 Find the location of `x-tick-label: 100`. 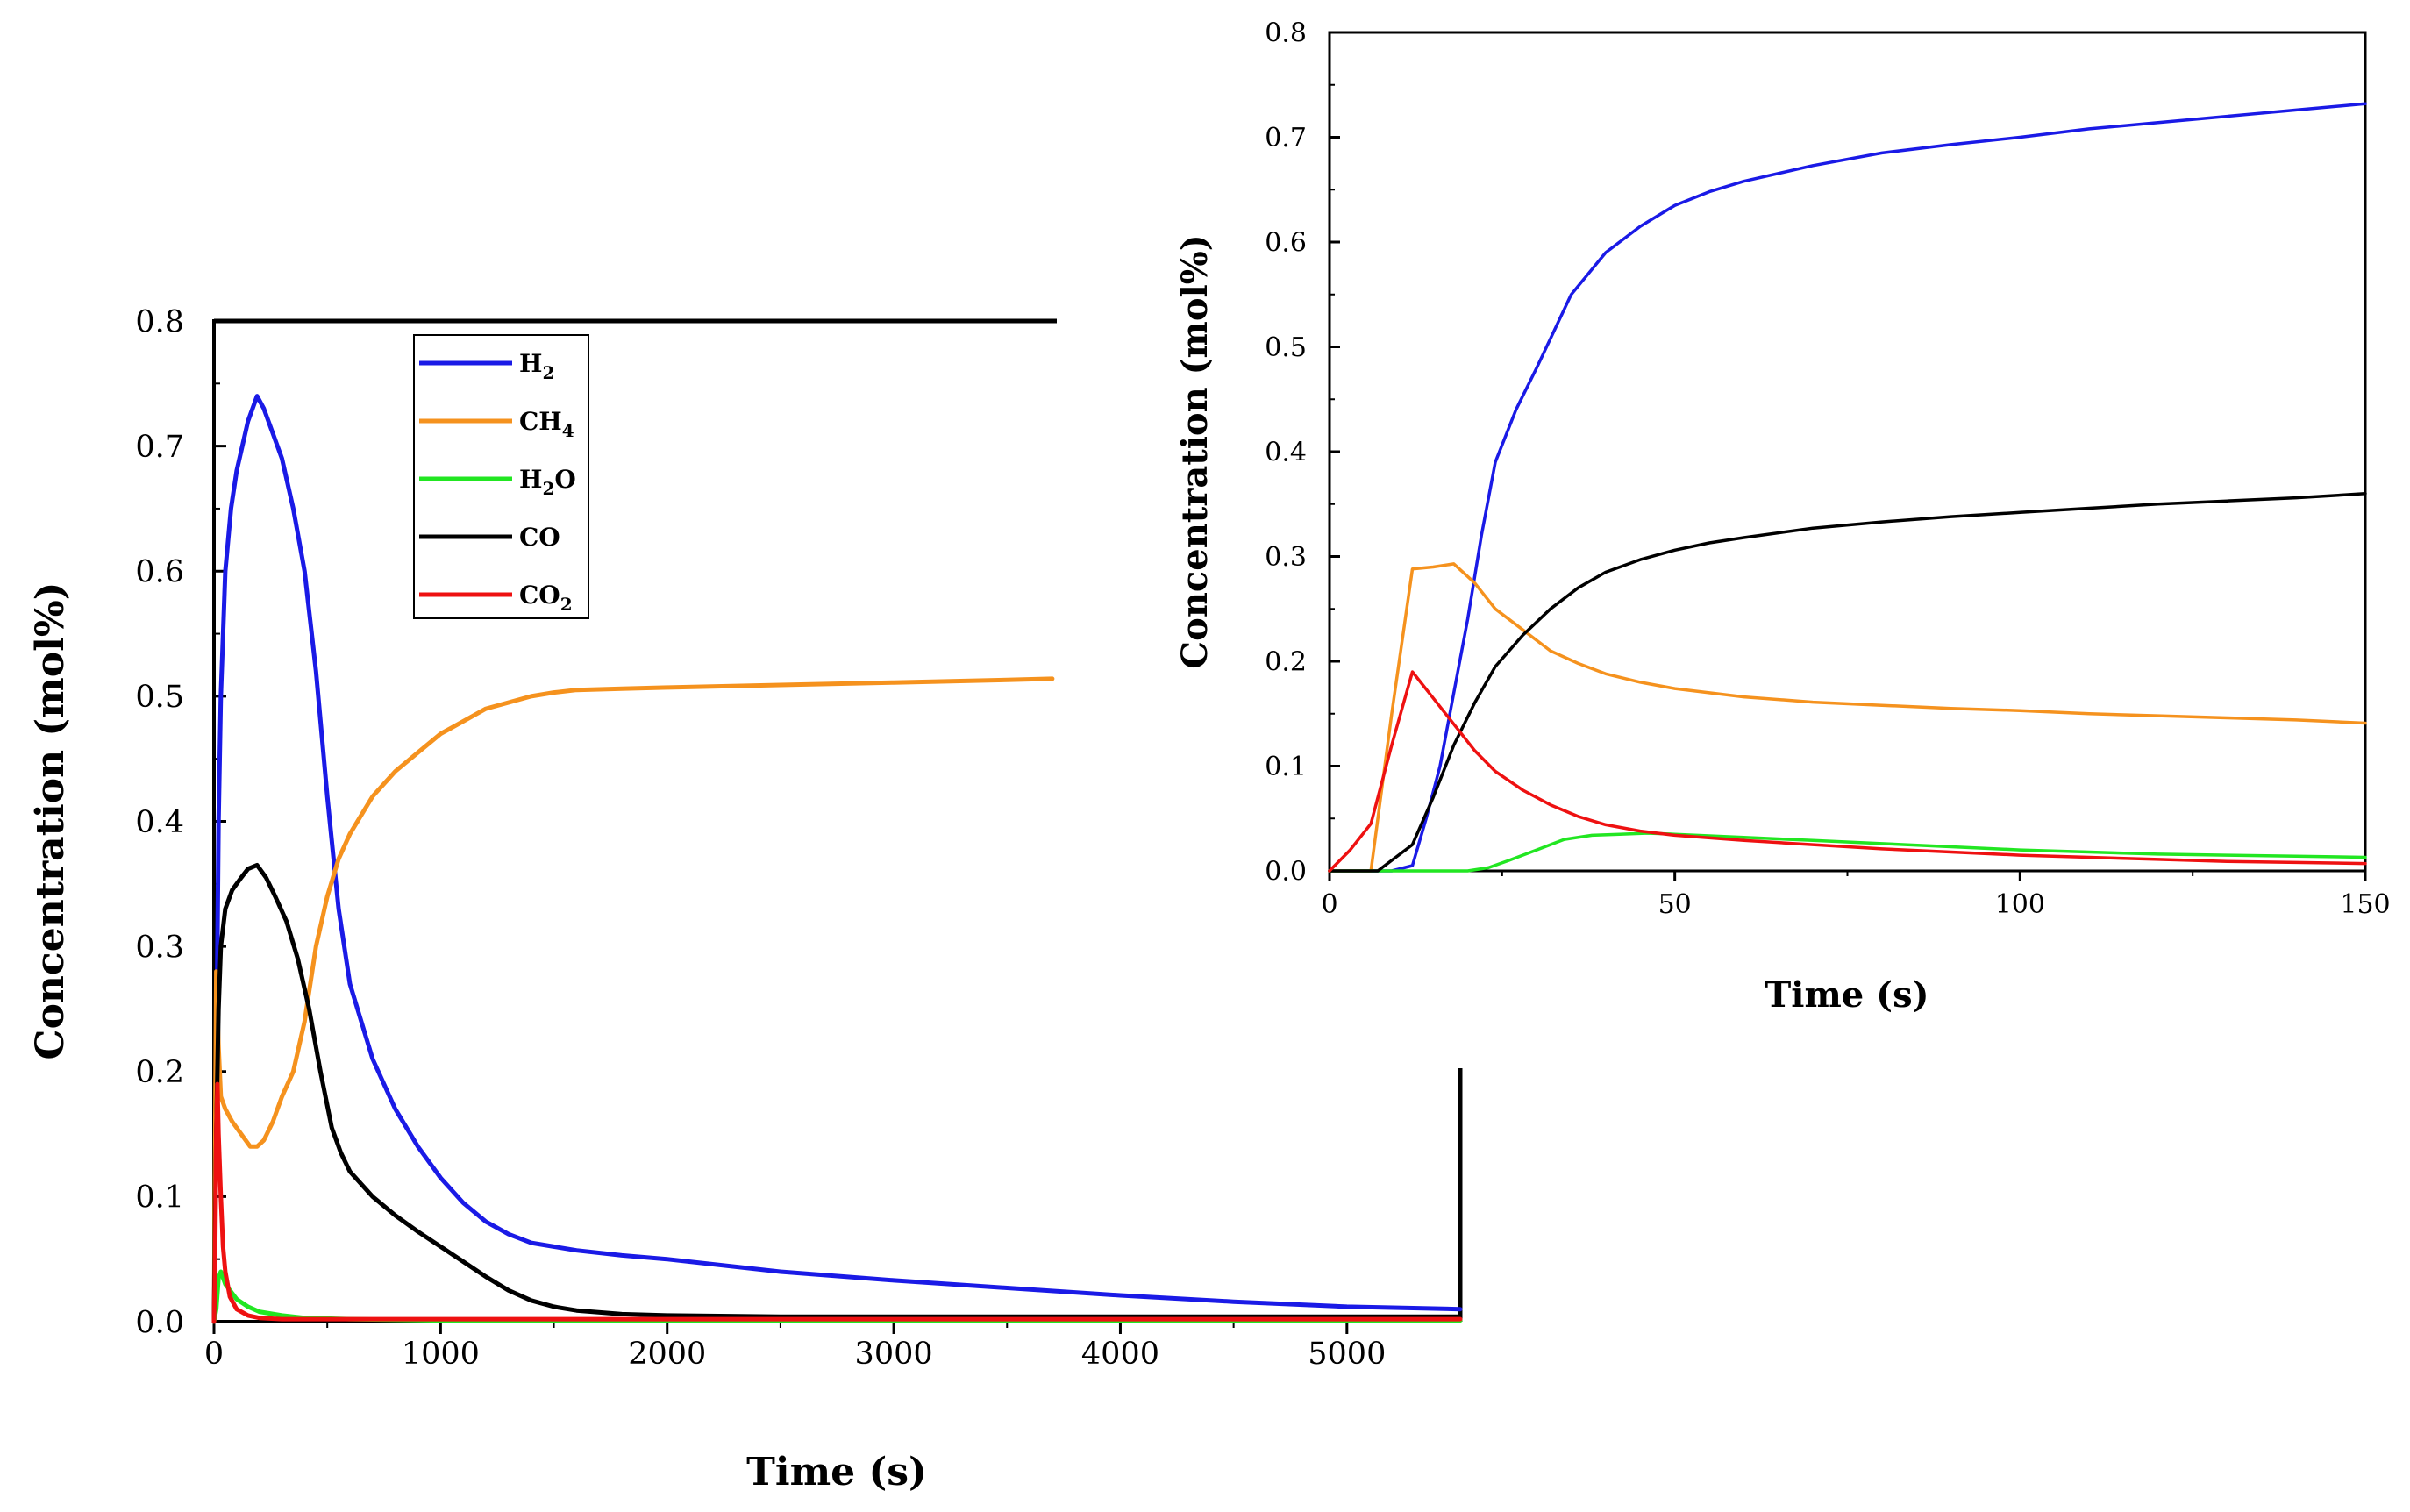

x-tick-label: 100 is located at coordinates (2020, 905).